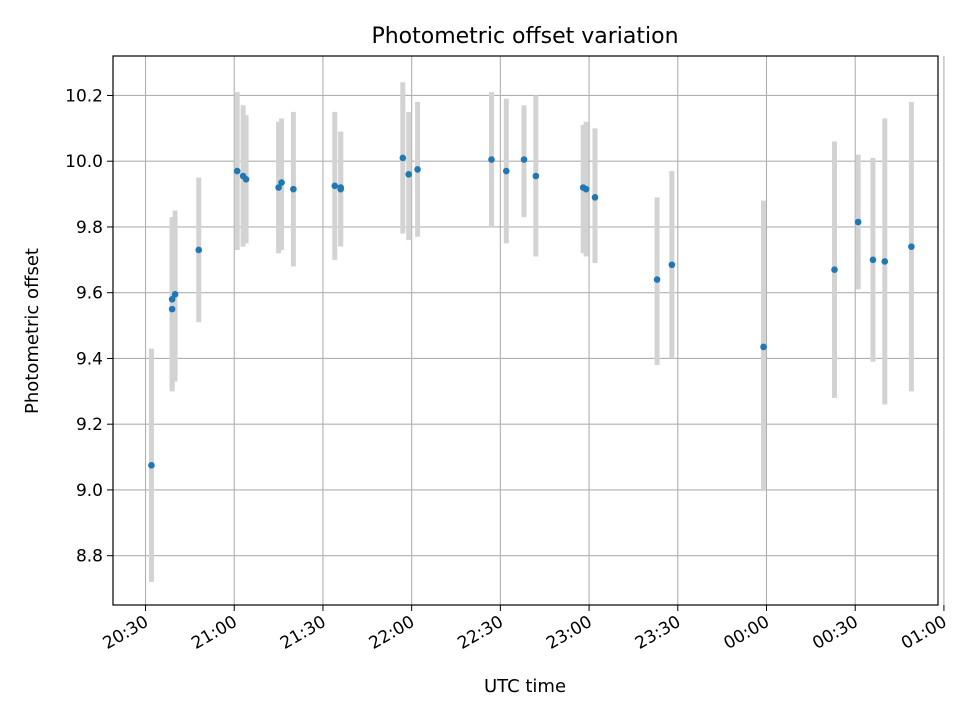  I want to click on y-tick-label: 9.4, so click(89, 359).